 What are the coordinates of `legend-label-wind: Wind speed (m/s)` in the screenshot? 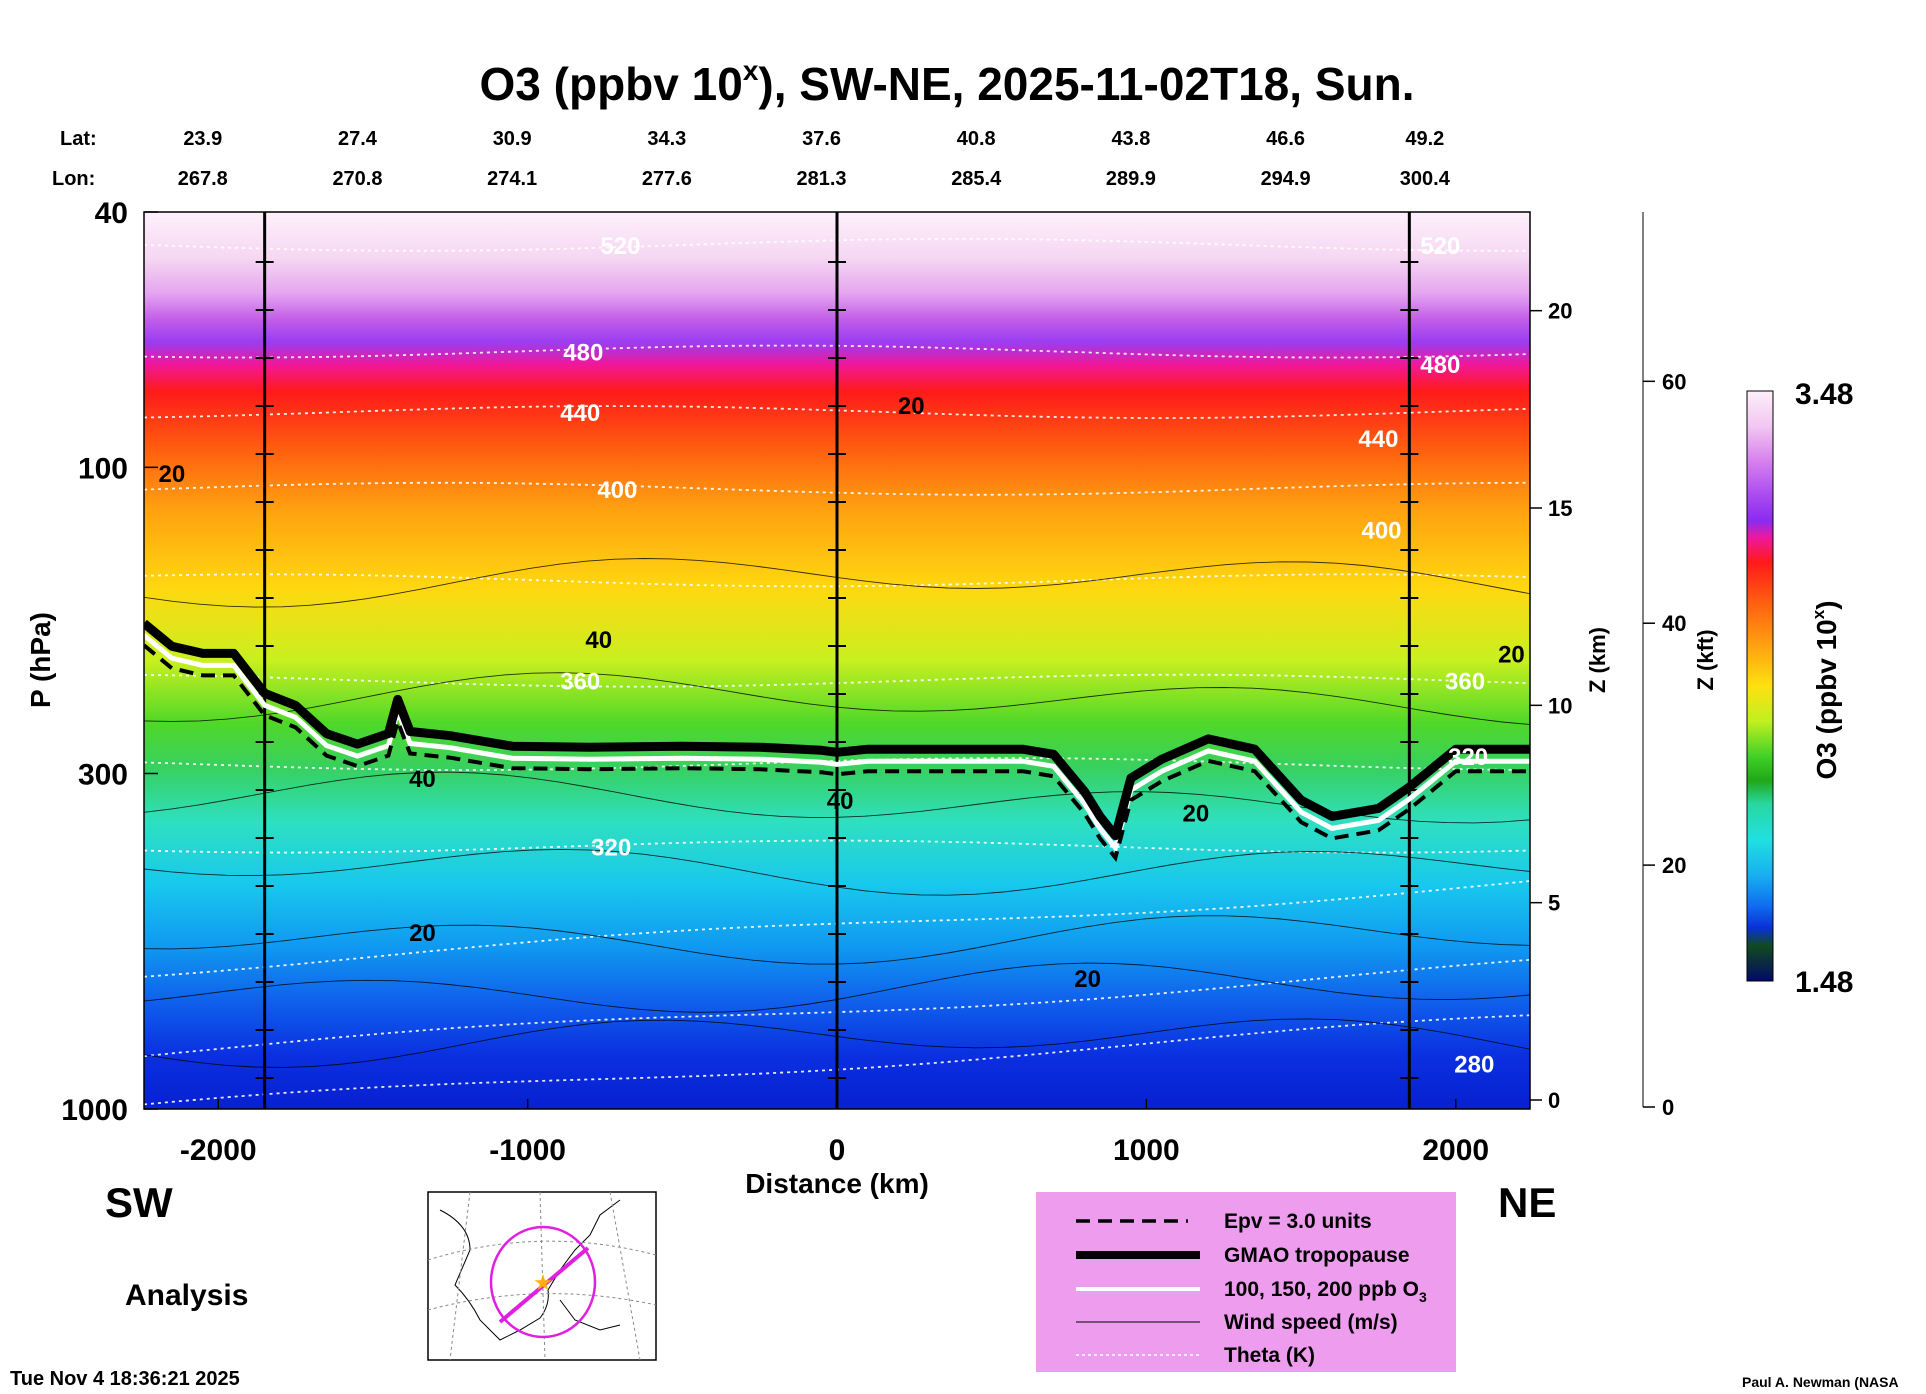 It's located at (1311, 1322).